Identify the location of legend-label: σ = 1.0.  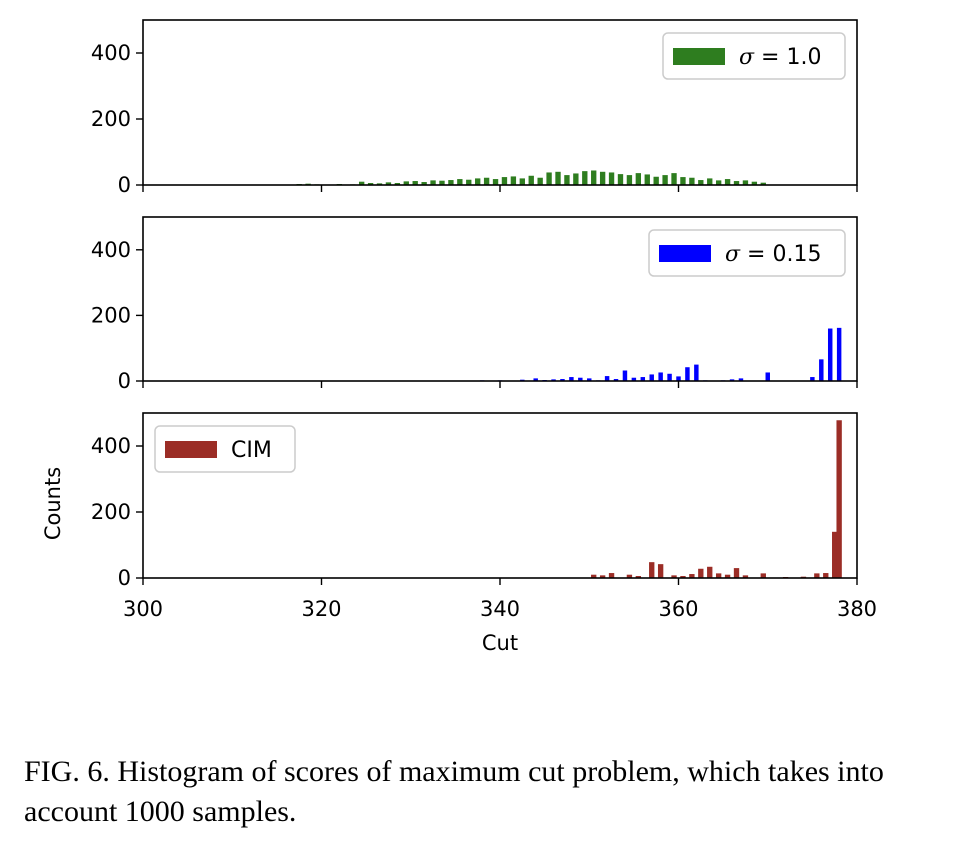
(780, 57).